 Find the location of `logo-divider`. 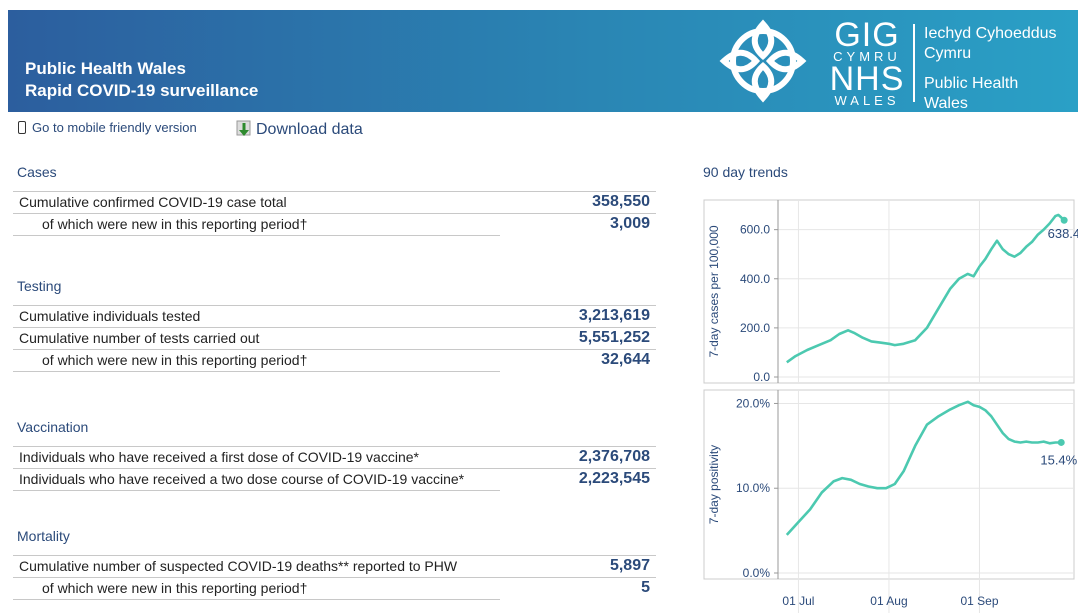

logo-divider is located at coordinates (914, 63).